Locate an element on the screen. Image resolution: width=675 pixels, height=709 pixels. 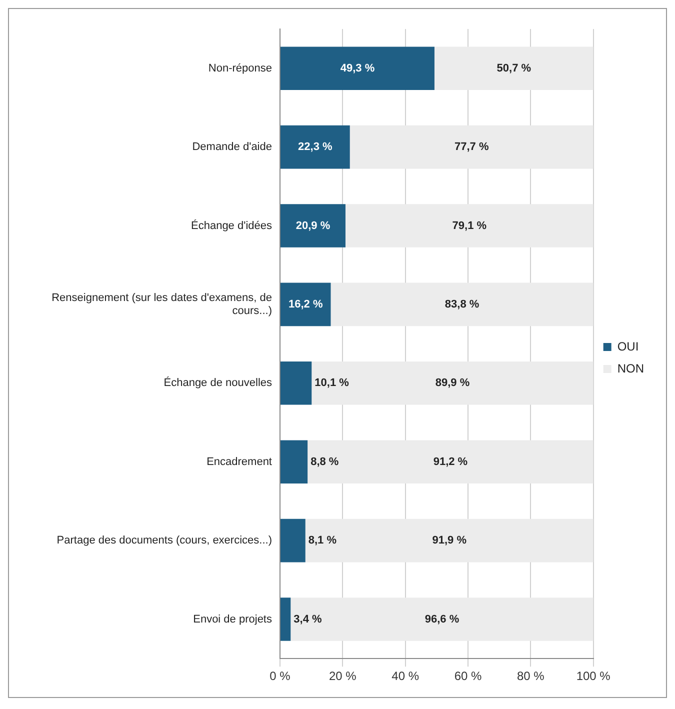
x-tick-label: 60 % is located at coordinates (468, 676).